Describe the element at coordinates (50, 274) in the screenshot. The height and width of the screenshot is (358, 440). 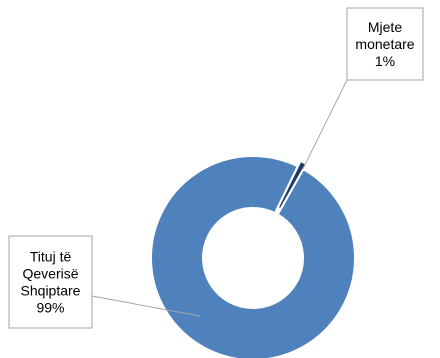
I see `data-label-1-line-1: Qeverisë` at that location.